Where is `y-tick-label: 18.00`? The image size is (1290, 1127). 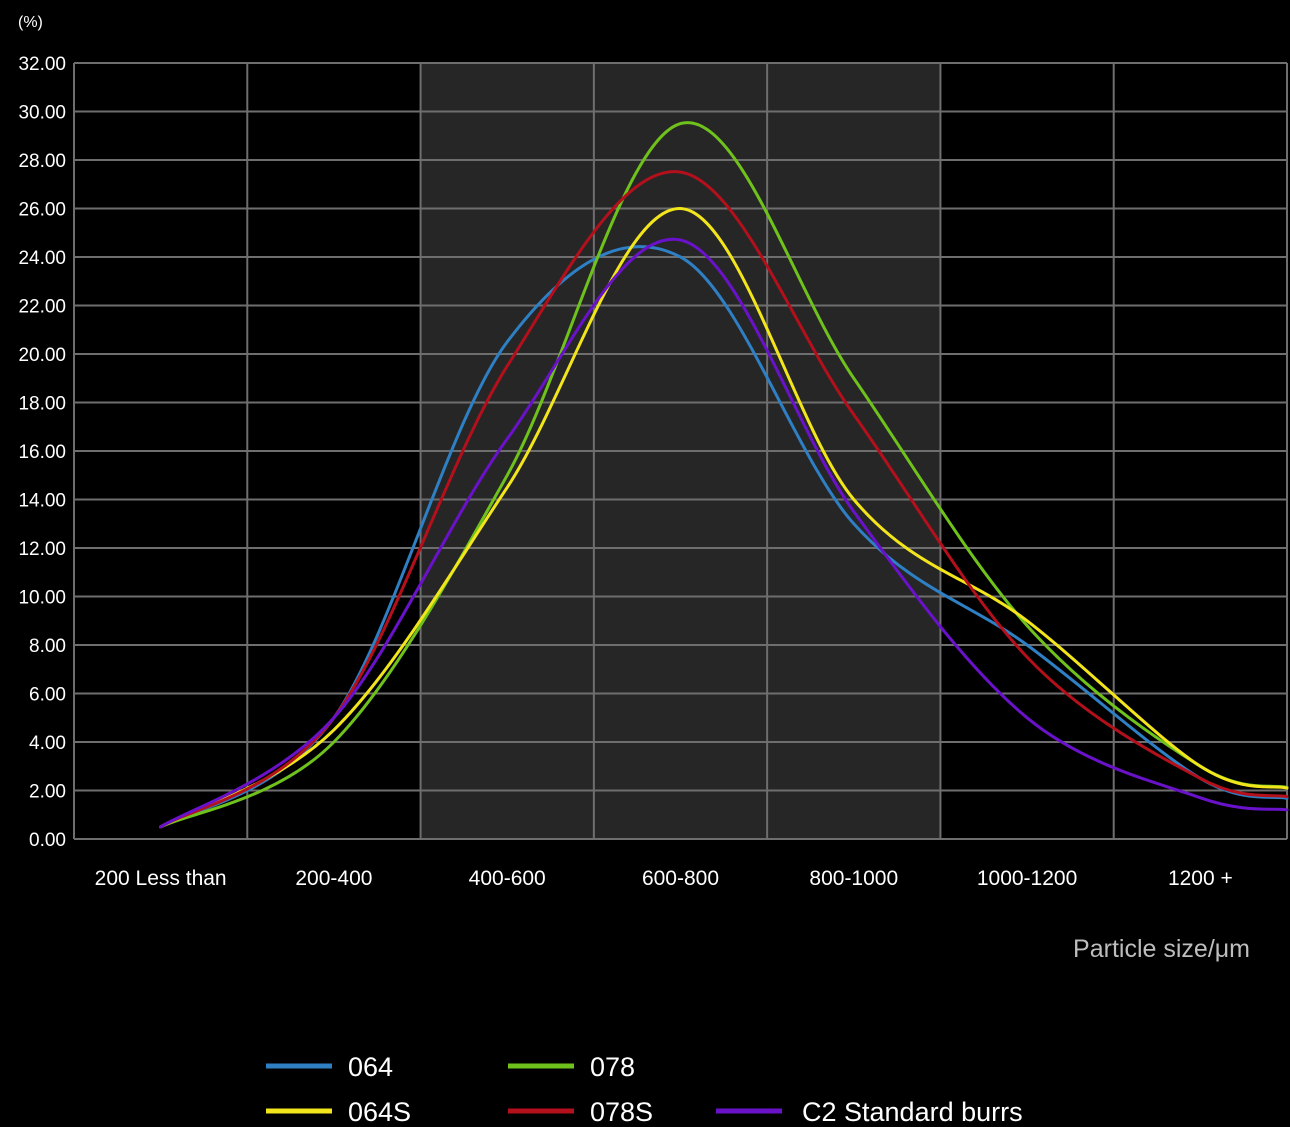
y-tick-label: 18.00 is located at coordinates (42, 404).